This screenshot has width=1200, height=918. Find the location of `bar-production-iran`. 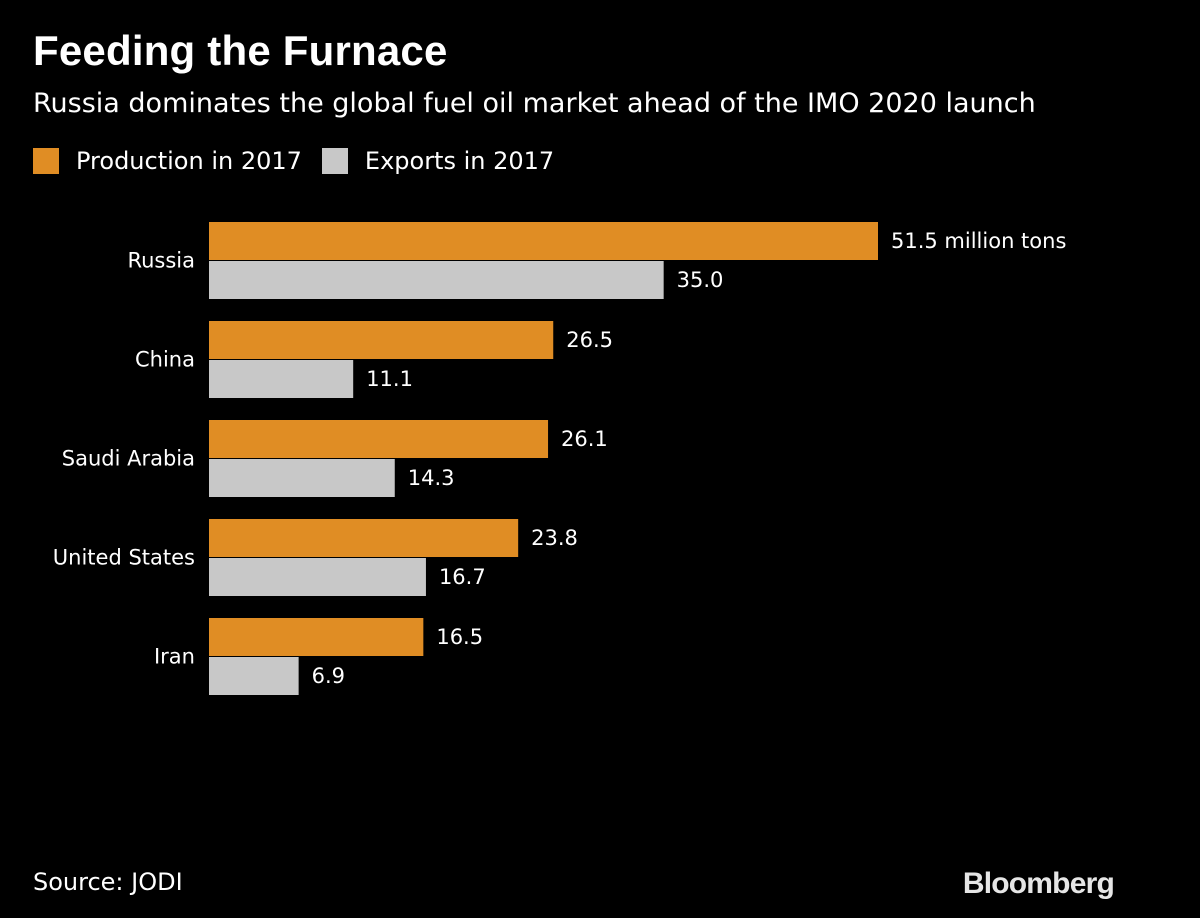

bar-production-iran is located at coordinates (316, 637).